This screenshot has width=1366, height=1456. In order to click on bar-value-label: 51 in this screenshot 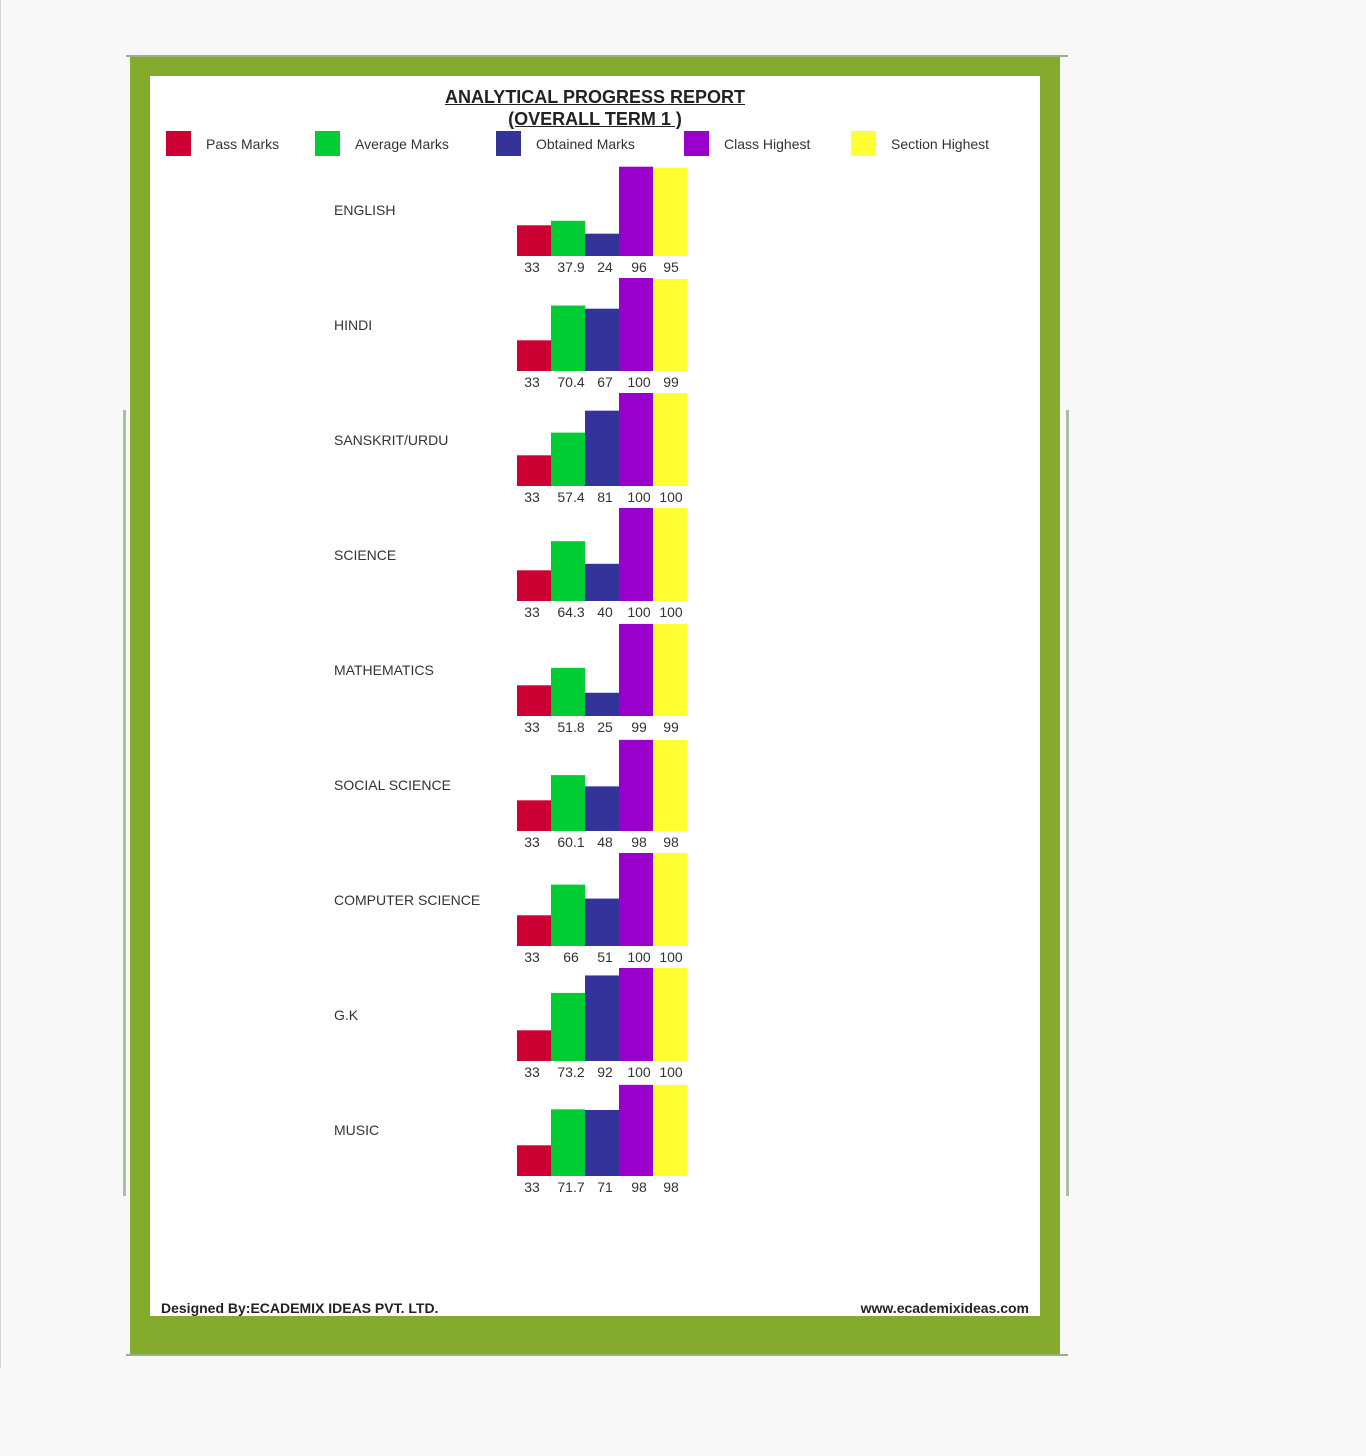, I will do `click(605, 957)`.